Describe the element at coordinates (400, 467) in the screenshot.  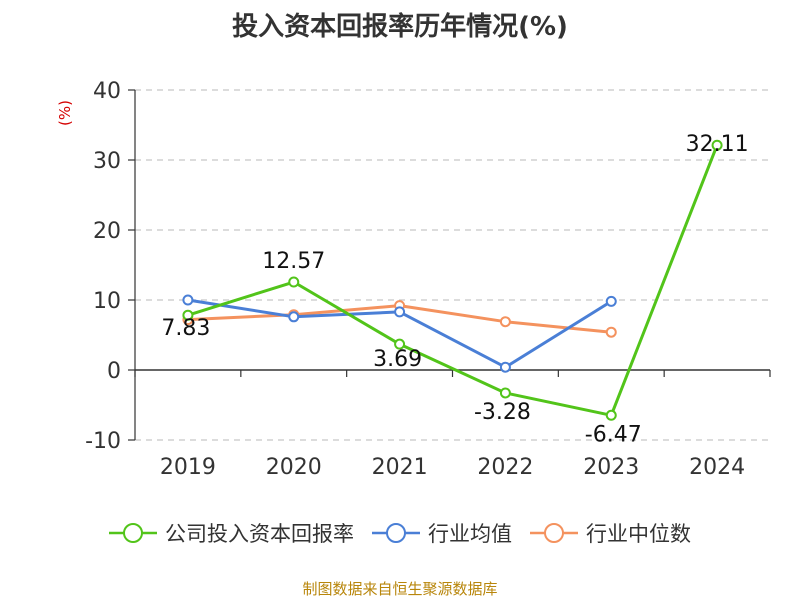
I see `x-tick-label: 2021` at that location.